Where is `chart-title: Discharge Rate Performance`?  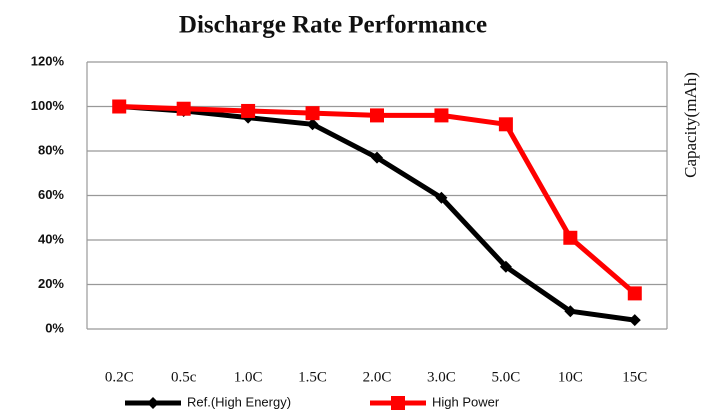
chart-title: Discharge Rate Performance is located at coordinates (333, 25).